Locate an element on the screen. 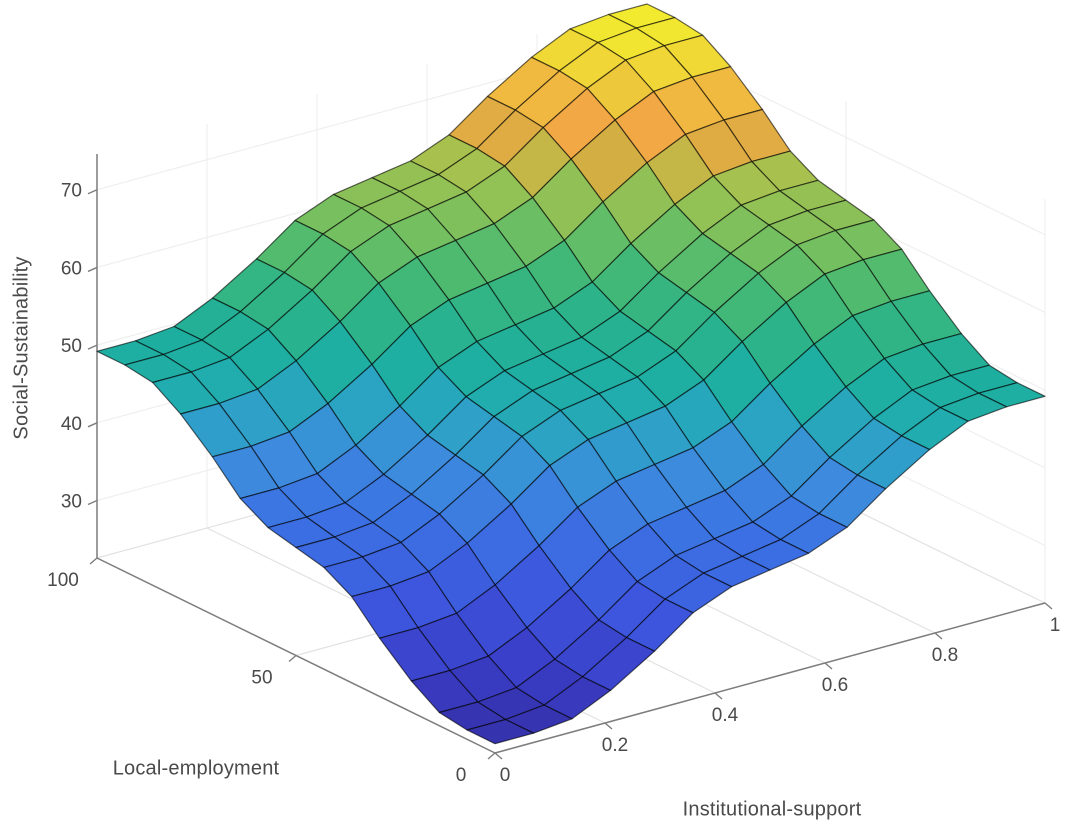 This screenshot has height=833, width=1079. z-axis-title: Social-Sustainability is located at coordinates (21, 348).